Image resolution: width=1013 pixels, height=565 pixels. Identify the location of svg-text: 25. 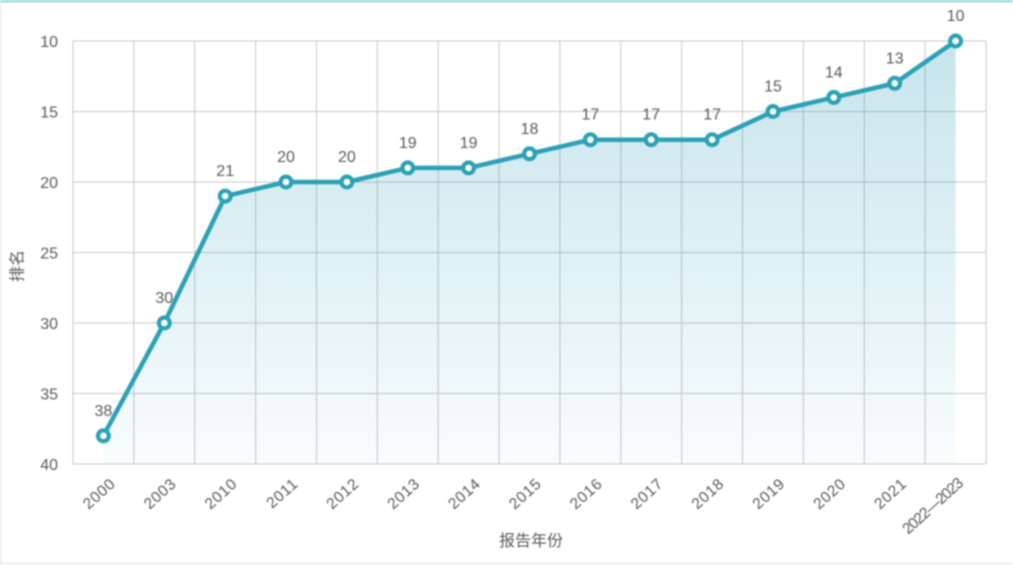
(49, 253).